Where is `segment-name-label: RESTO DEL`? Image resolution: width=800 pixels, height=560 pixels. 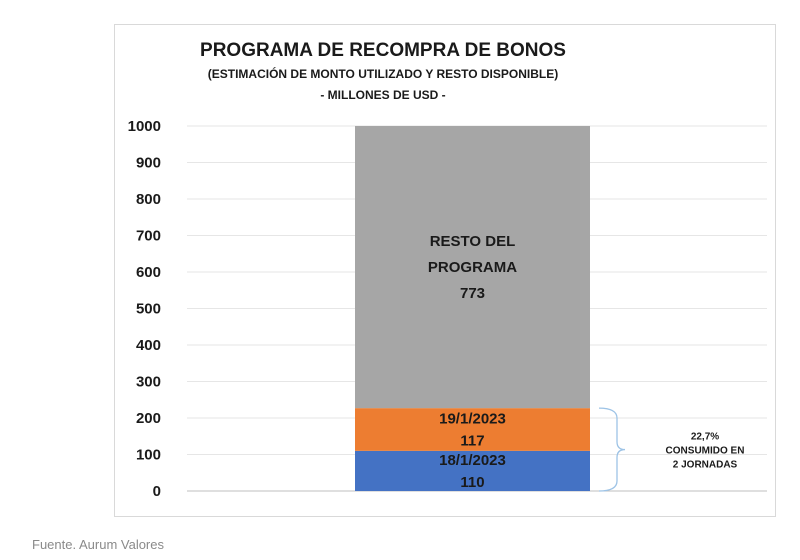
segment-name-label: RESTO DEL is located at coordinates (473, 241).